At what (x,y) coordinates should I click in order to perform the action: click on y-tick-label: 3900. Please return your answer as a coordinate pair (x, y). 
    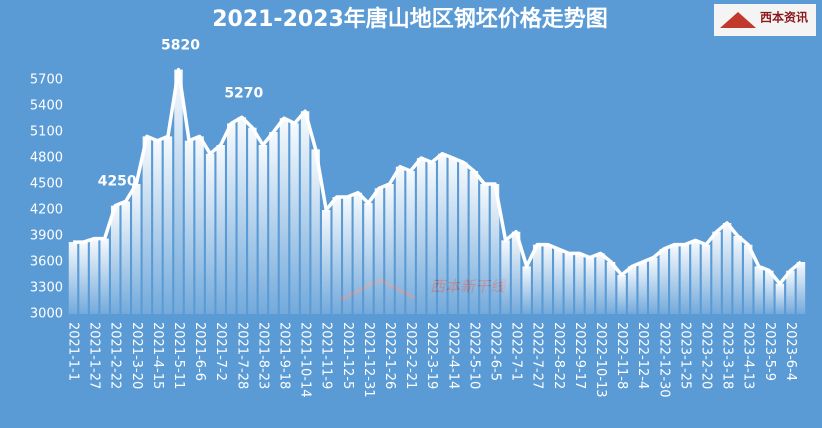
    Looking at the image, I should click on (46, 236).